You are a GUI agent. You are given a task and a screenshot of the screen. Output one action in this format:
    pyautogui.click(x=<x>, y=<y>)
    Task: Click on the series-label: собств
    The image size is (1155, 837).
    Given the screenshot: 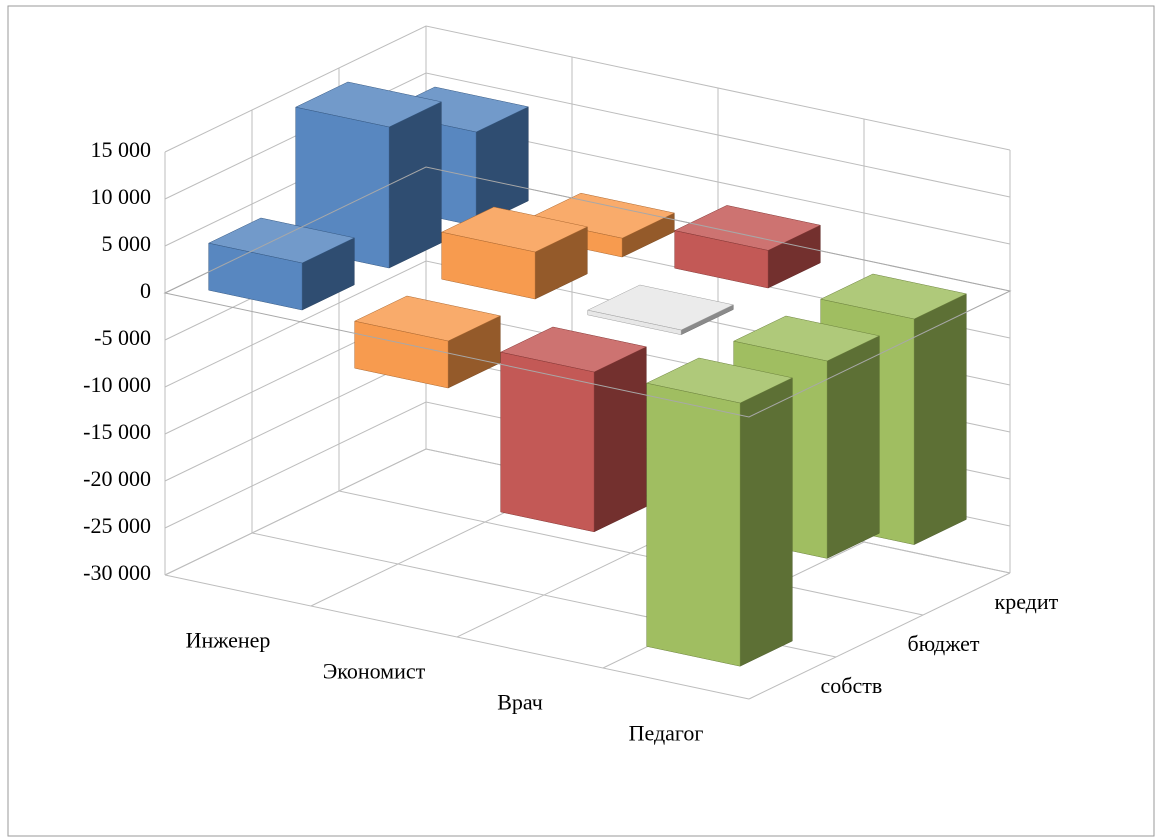 What is the action you would take?
    pyautogui.click(x=852, y=685)
    